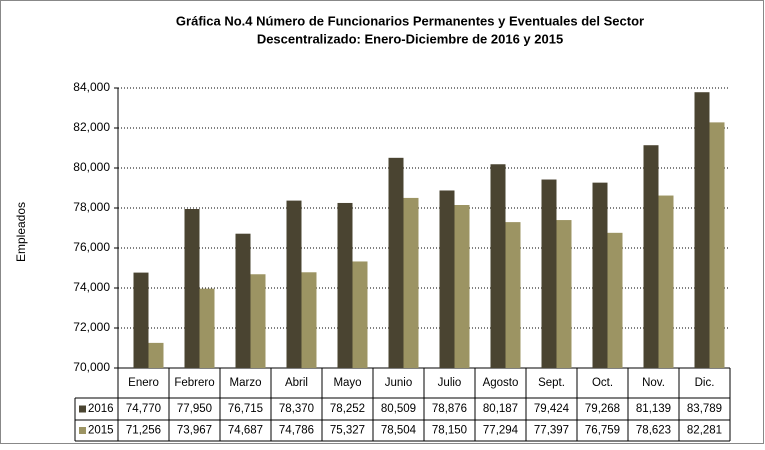  Describe the element at coordinates (552, 409) in the screenshot. I see `data-label: 79,424` at that location.